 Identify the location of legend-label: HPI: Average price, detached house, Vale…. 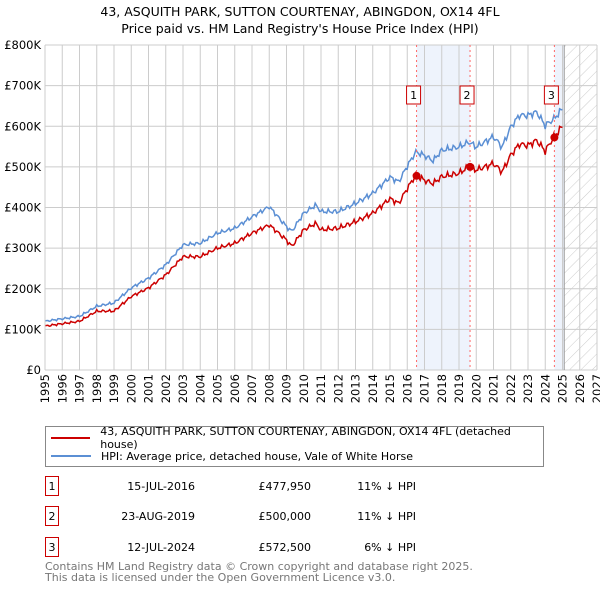
(257, 456).